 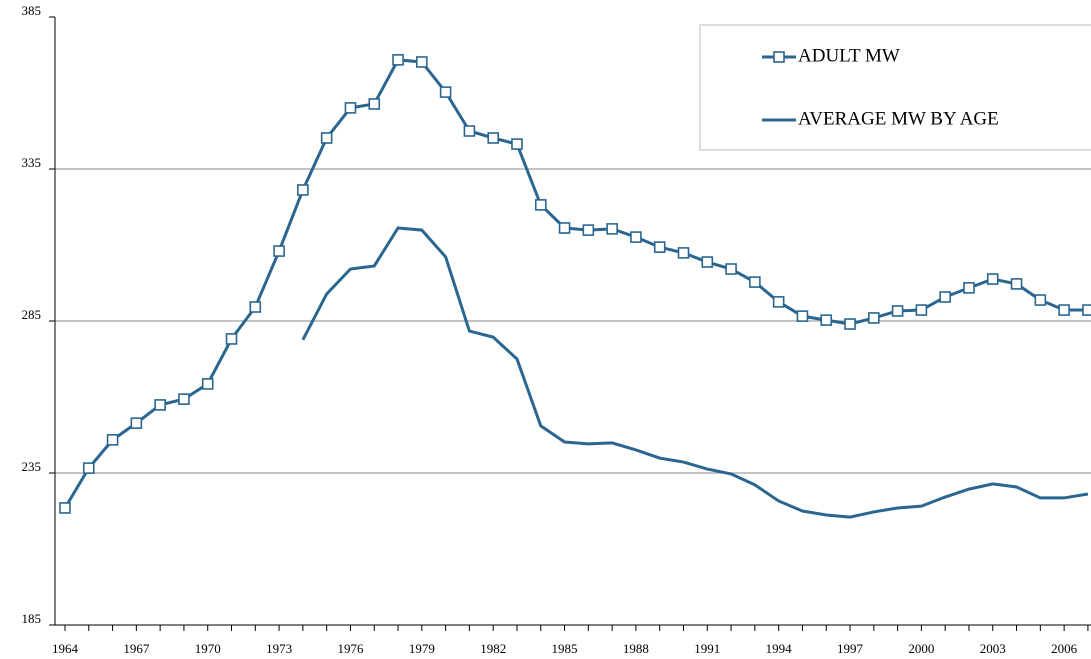 What do you see at coordinates (895, 87) in the screenshot?
I see `legend-box` at bounding box center [895, 87].